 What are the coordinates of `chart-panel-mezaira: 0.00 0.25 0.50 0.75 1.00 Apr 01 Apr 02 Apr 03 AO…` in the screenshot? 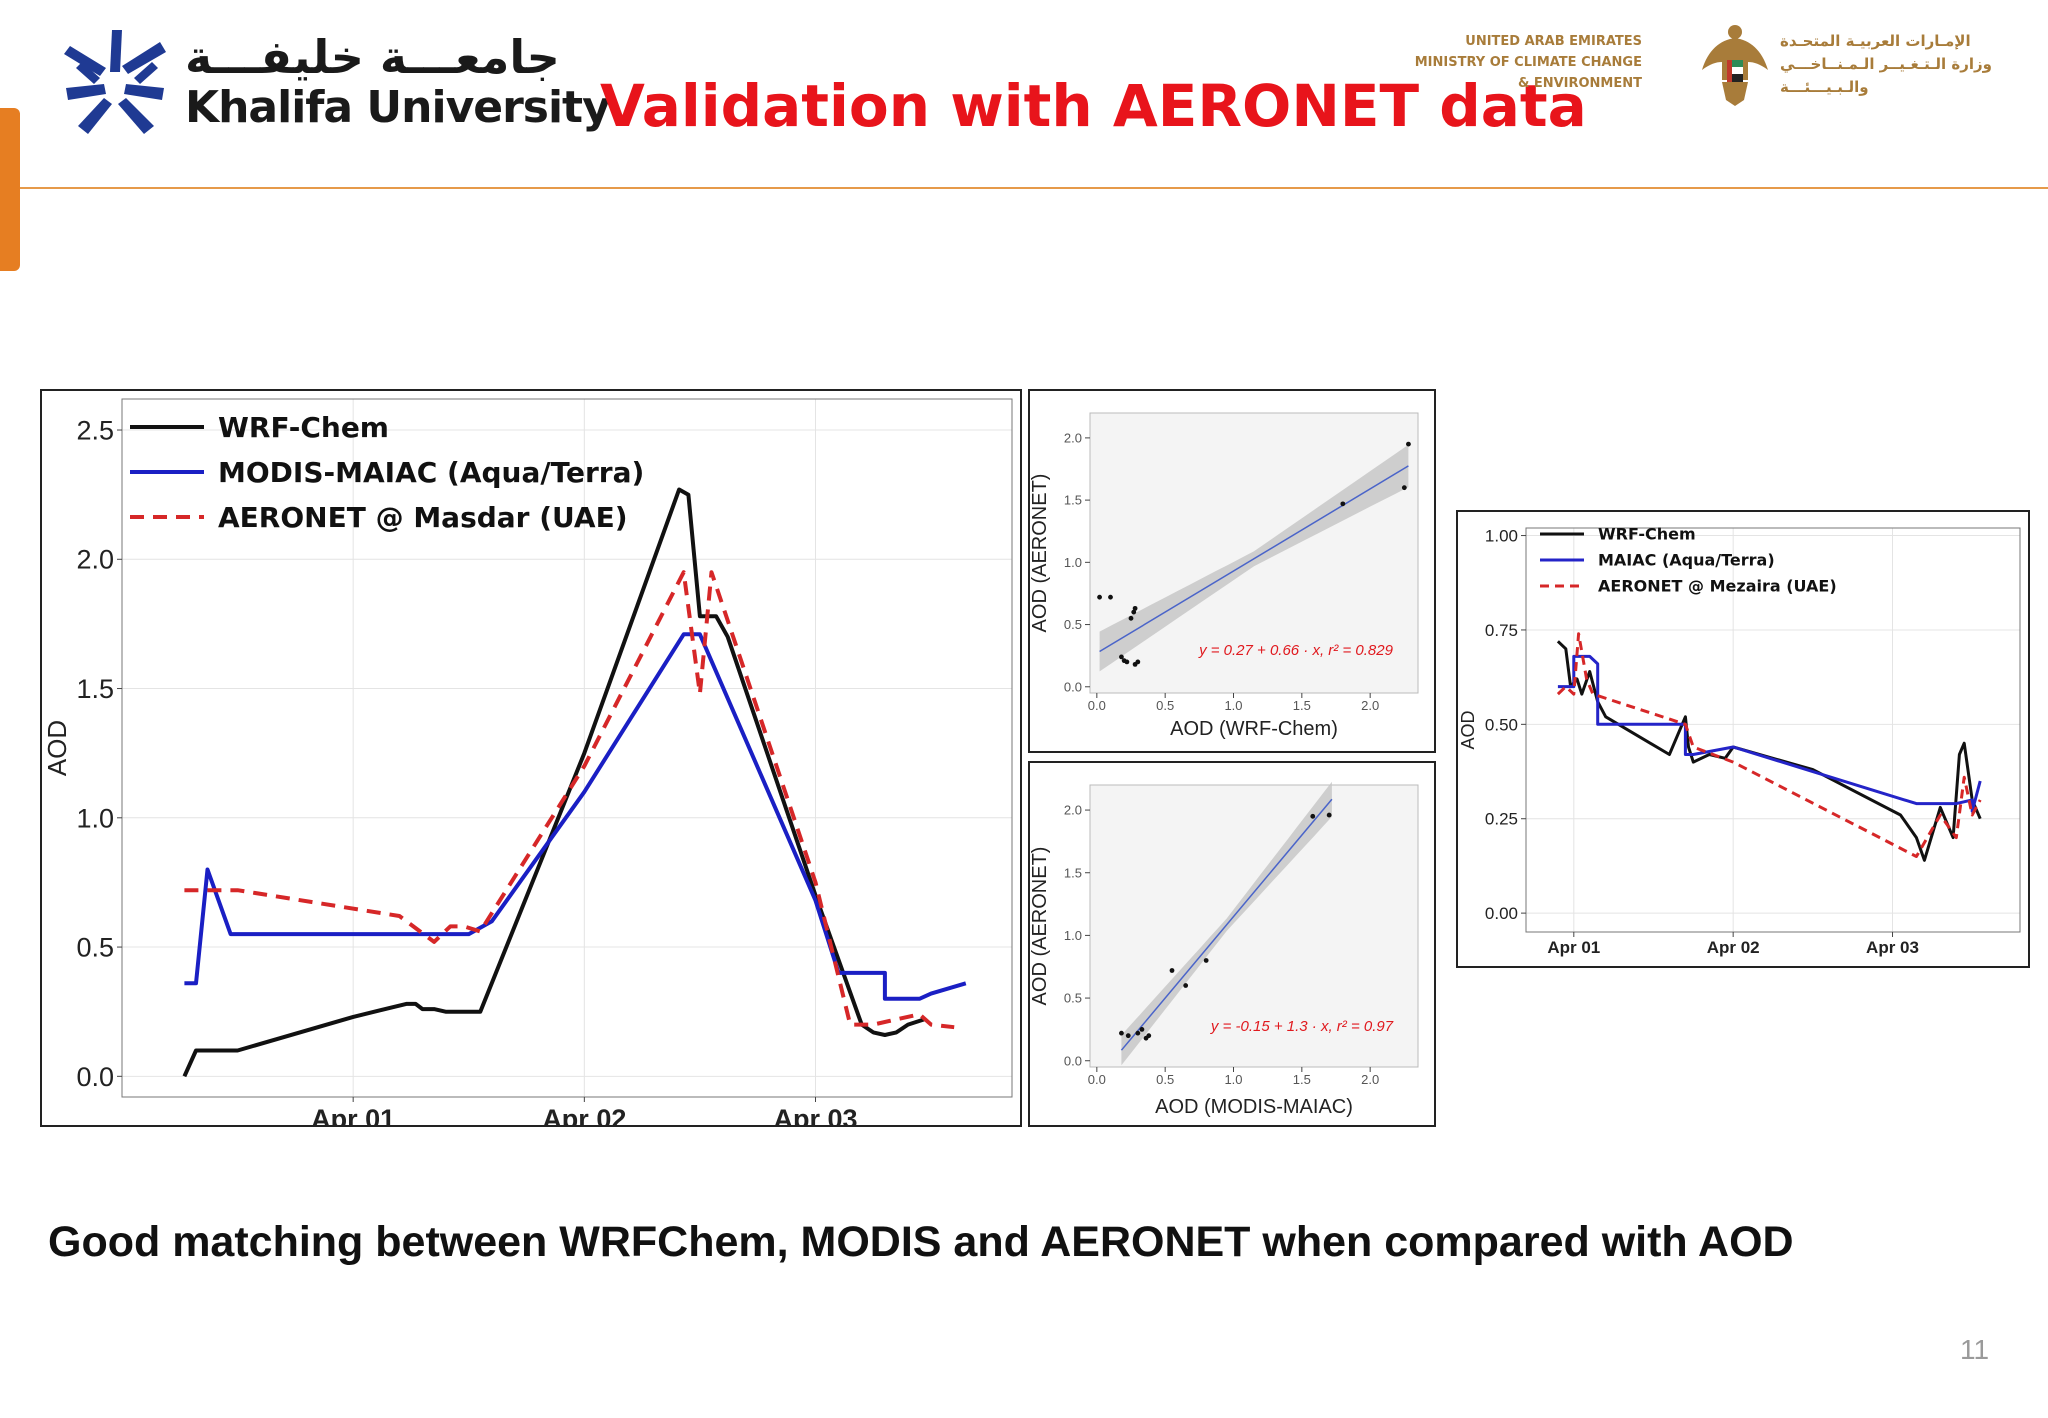 It's located at (1743, 739).